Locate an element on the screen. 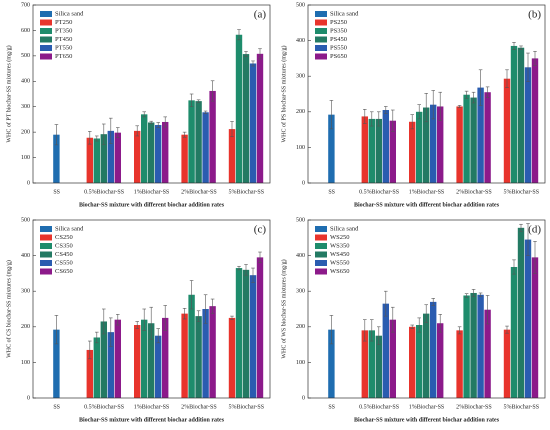 The image size is (550, 430). y-axis-label: WHC of CS biochar-SS mixtures (mg/g) is located at coordinates (8, 309).